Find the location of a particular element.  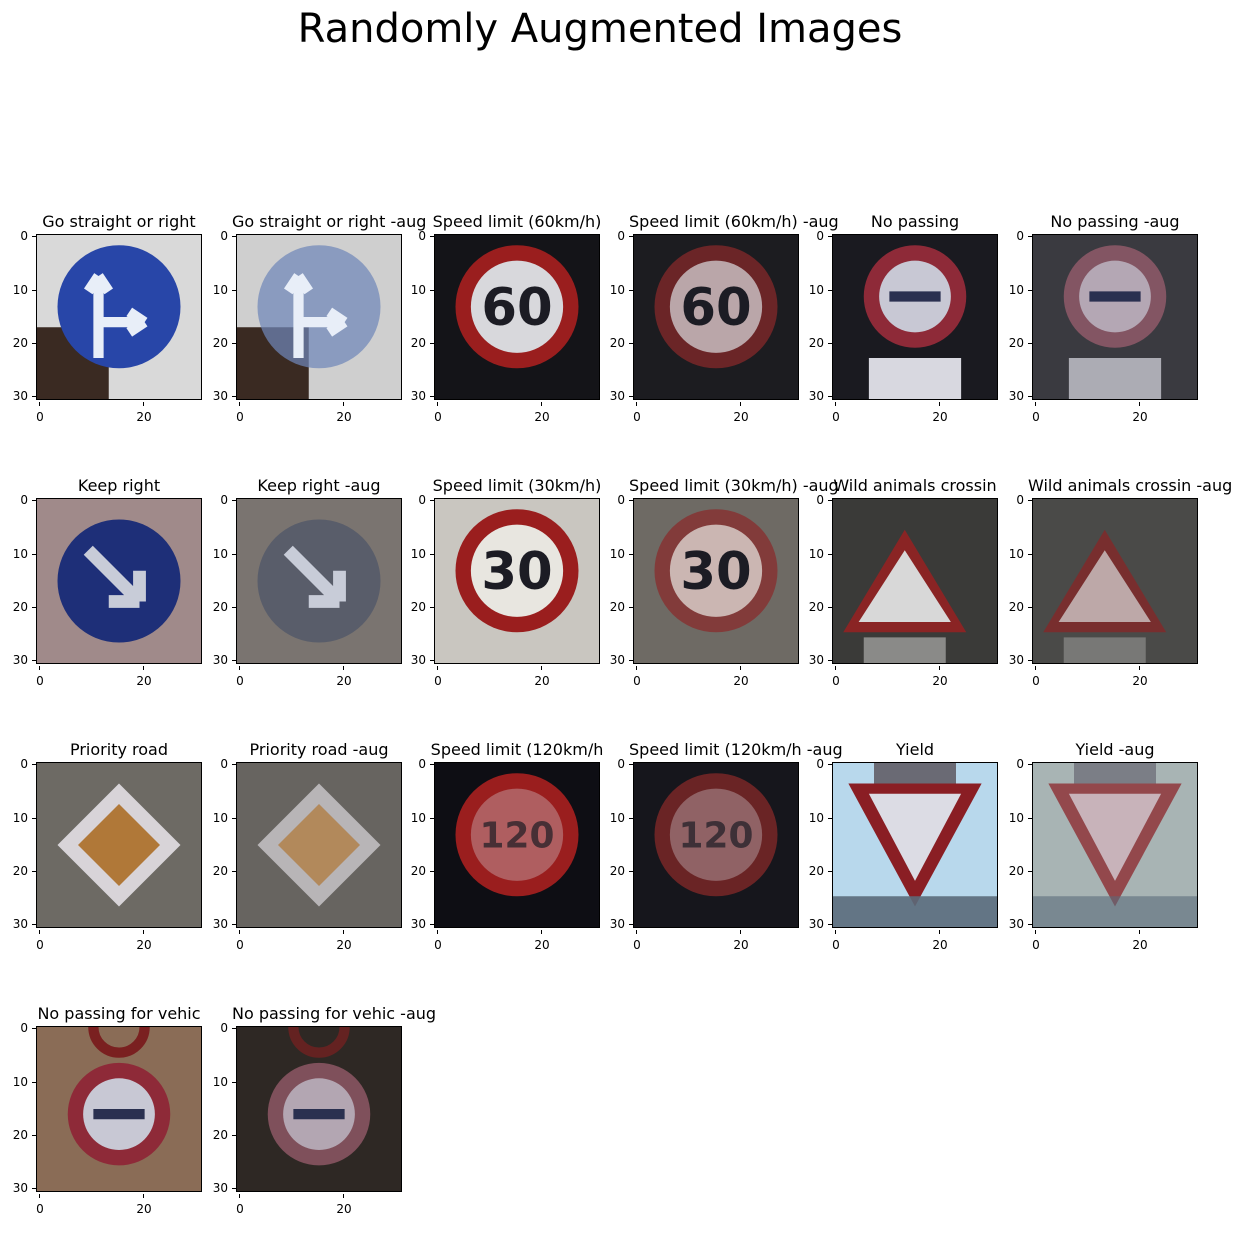

panel-title: Wild animals crossin -aug is located at coordinates (1130, 485).